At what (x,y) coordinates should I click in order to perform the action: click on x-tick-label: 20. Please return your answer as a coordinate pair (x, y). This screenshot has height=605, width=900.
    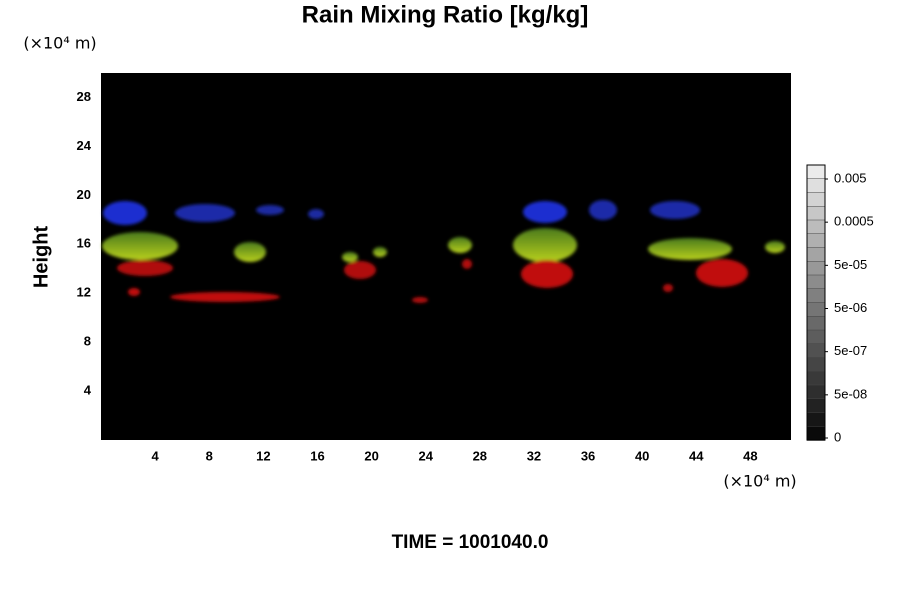
    Looking at the image, I should click on (371, 455).